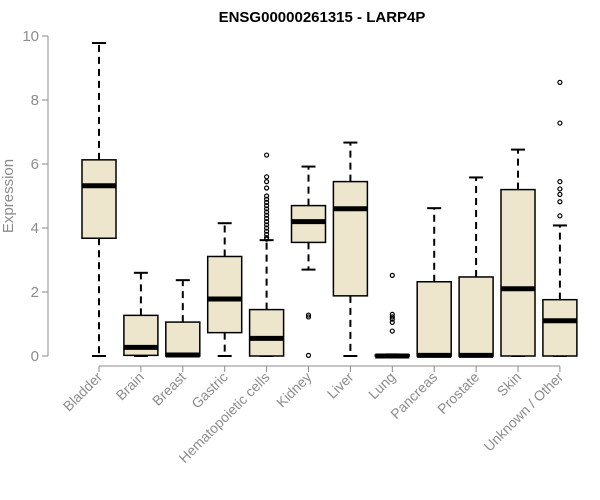  Describe the element at coordinates (35, 228) in the screenshot. I see `y-tick-label: 4` at that location.